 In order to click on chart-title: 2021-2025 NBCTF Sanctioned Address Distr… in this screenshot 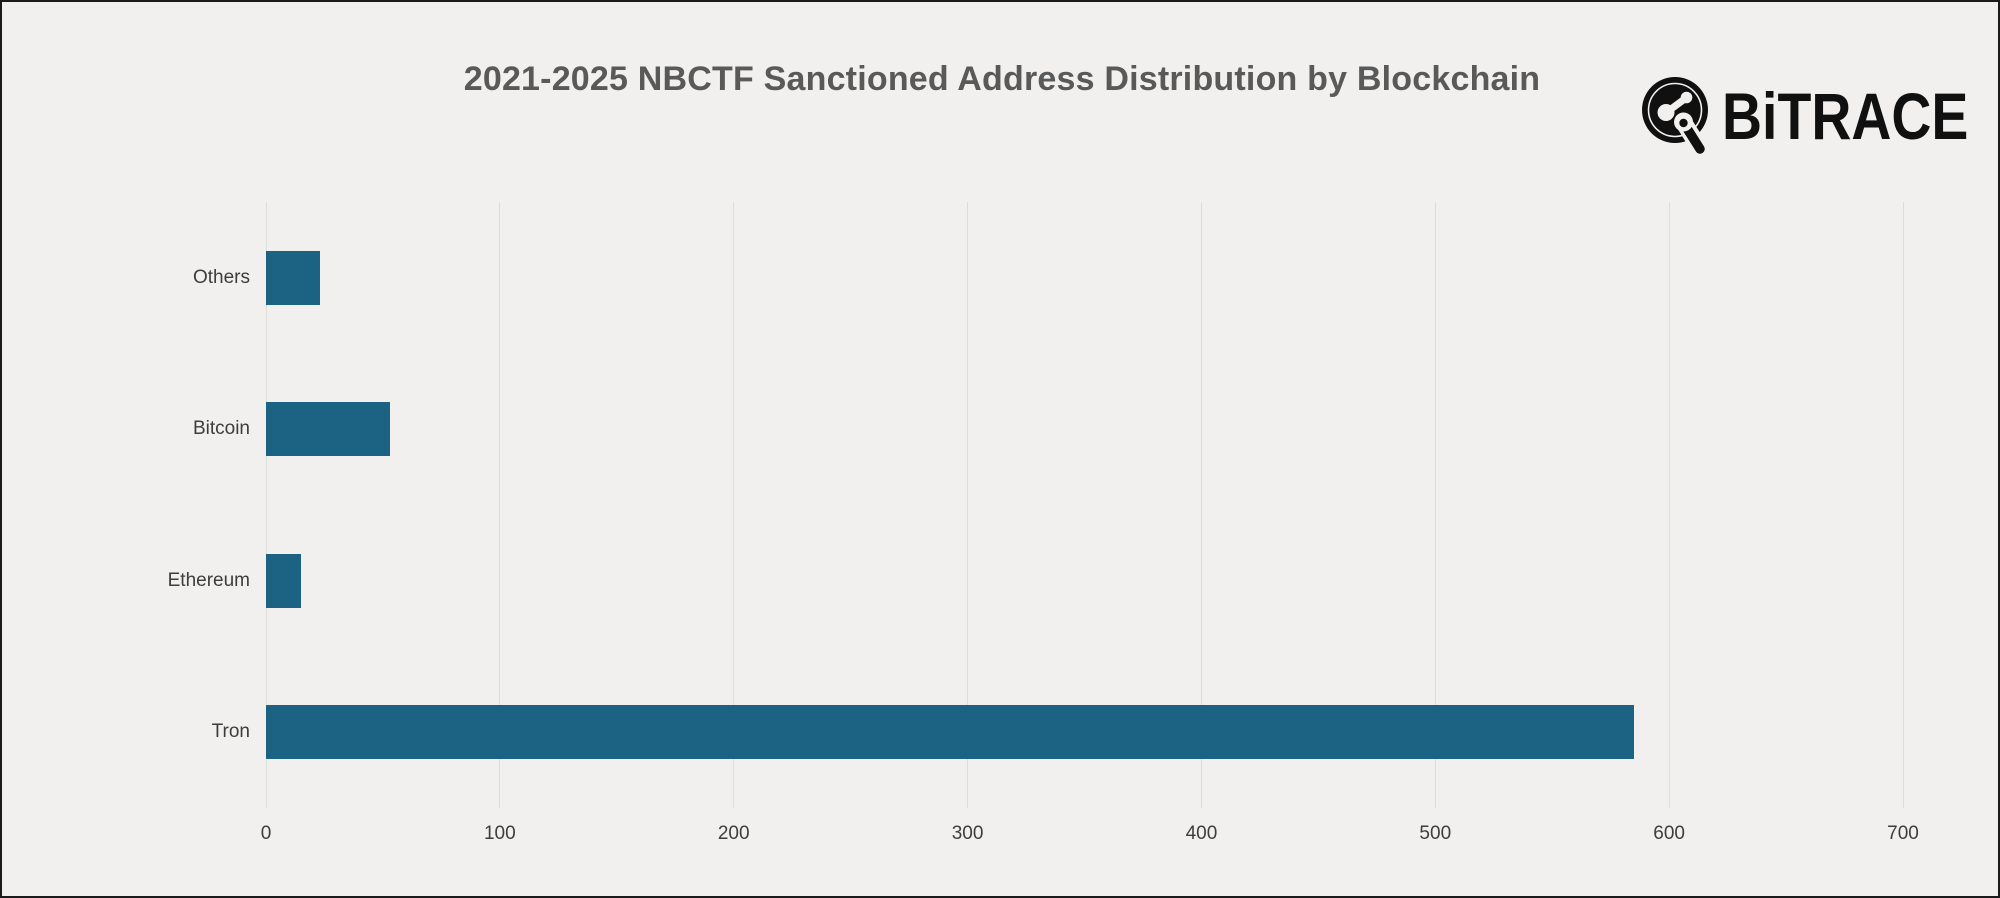, I will do `click(1002, 79)`.